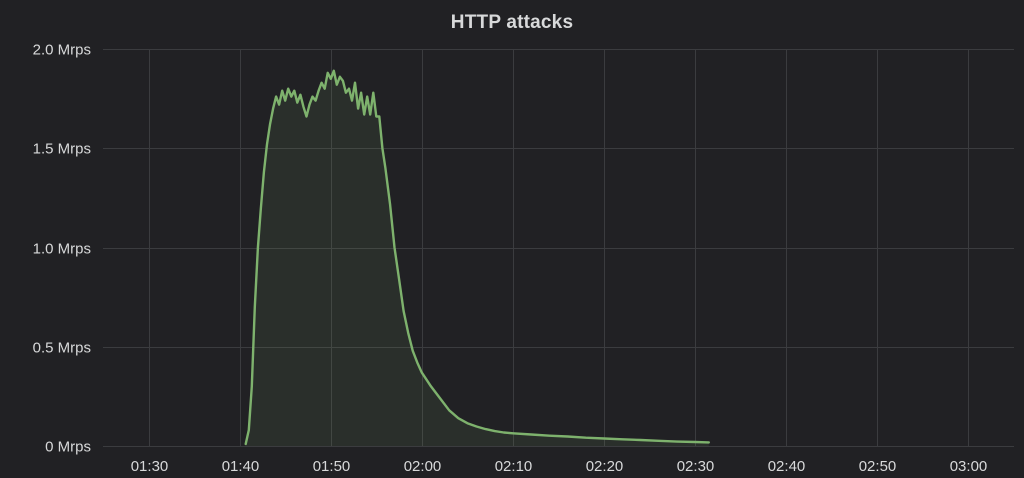 The width and height of the screenshot is (1024, 478). I want to click on y-tick-label: 1.0 Mrps, so click(62, 249).